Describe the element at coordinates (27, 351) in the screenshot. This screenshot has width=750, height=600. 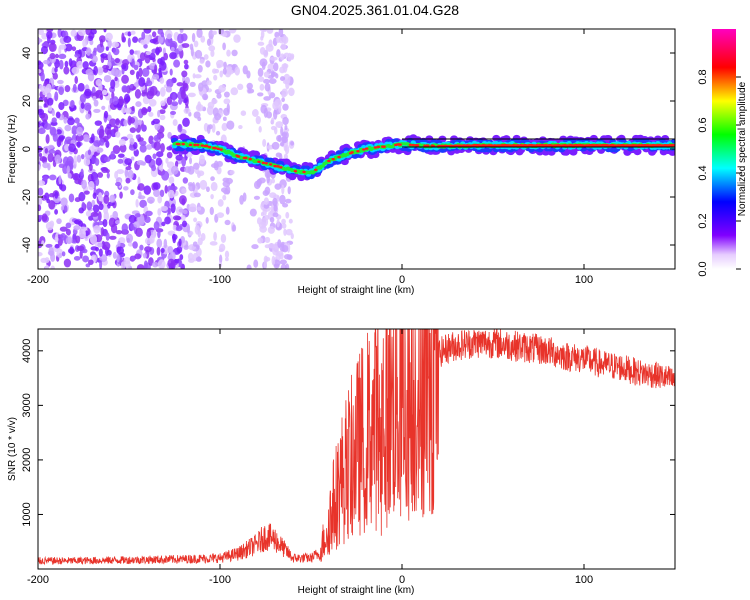
I see `y-tick-label: 4000` at that location.